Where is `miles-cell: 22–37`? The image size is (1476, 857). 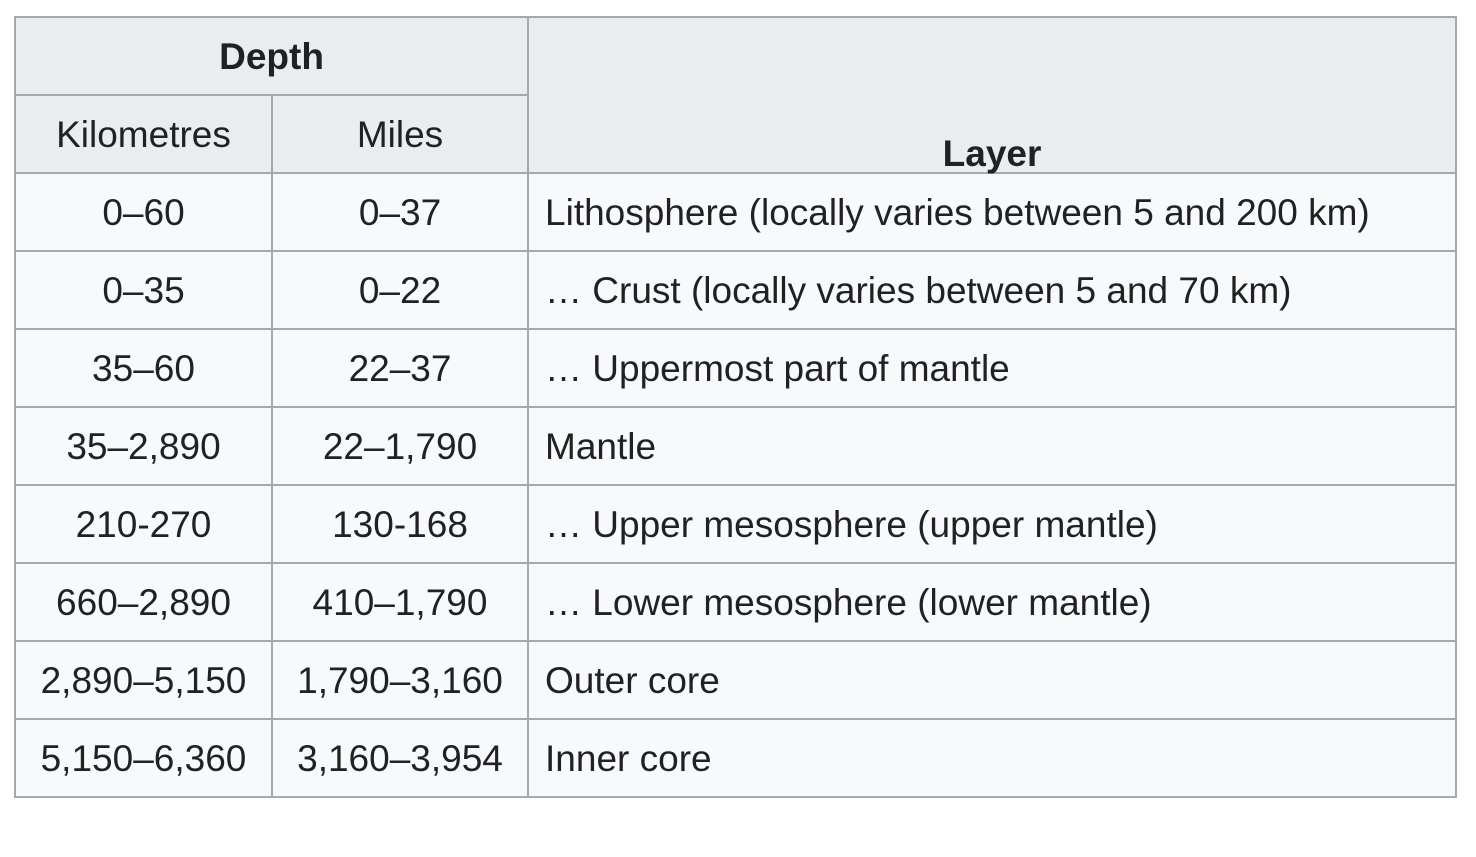
miles-cell: 22–37 is located at coordinates (400, 368).